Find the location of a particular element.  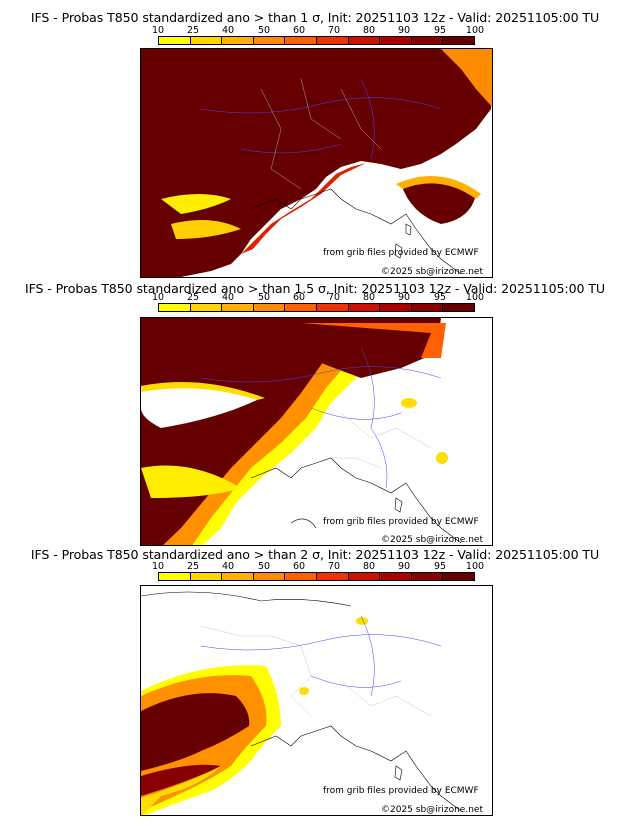

panel-2-colorbar is located at coordinates (316, 307).